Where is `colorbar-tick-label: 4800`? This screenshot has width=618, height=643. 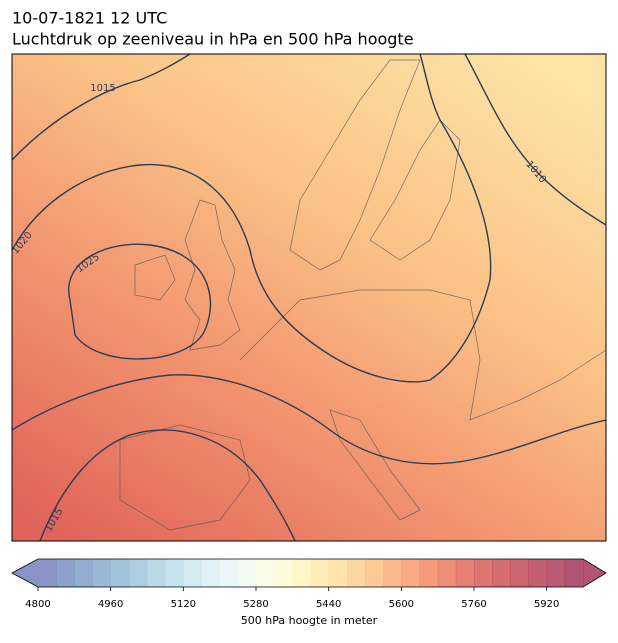 colorbar-tick-label: 4800 is located at coordinates (37, 604).